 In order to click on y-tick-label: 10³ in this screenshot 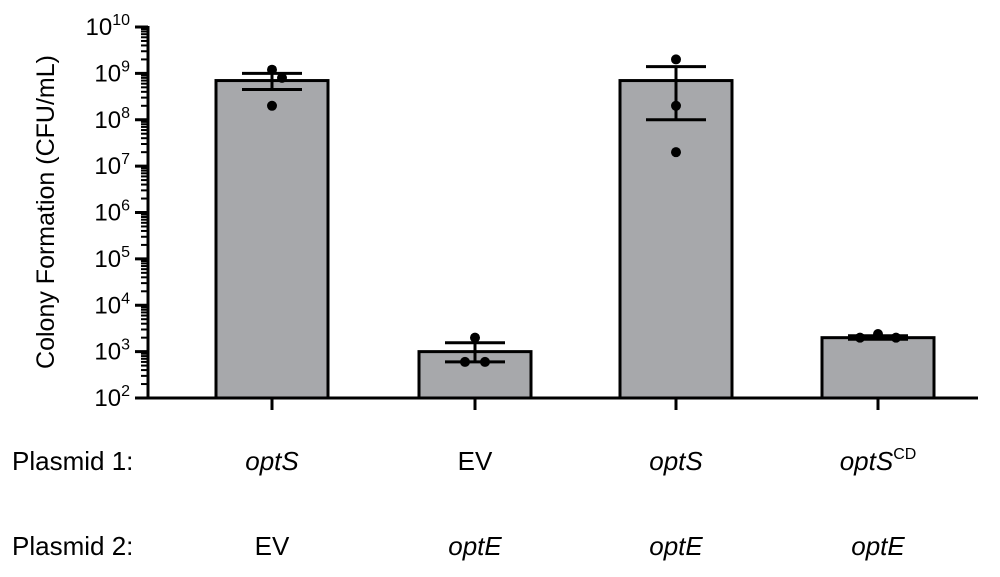, I will do `click(112, 351)`.